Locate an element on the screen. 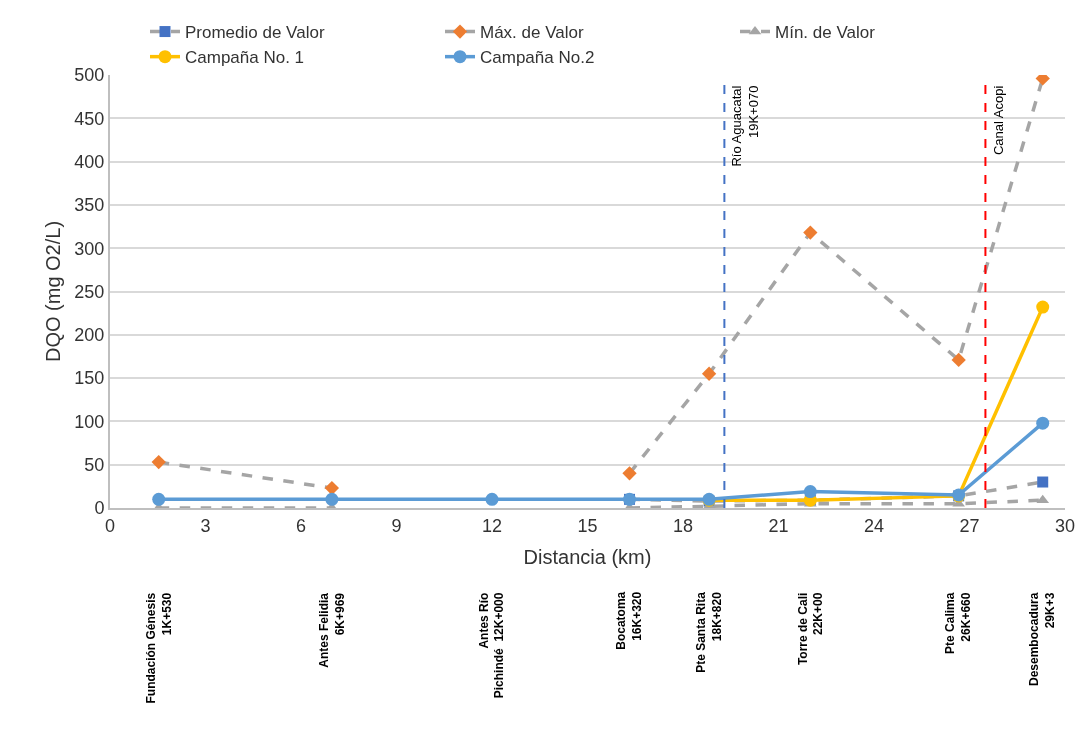  legend-label: Máx. de Valor is located at coordinates (532, 33).